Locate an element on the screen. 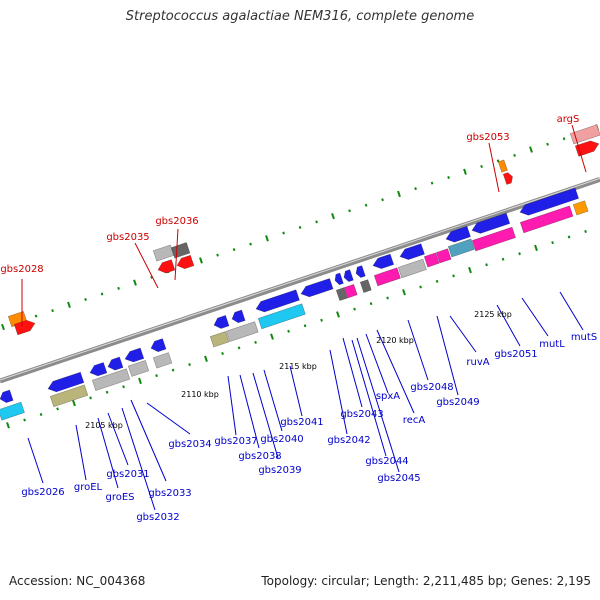 This screenshot has height=600, width=600. accession-text: Accession: NC_004368 is located at coordinates (77, 581).